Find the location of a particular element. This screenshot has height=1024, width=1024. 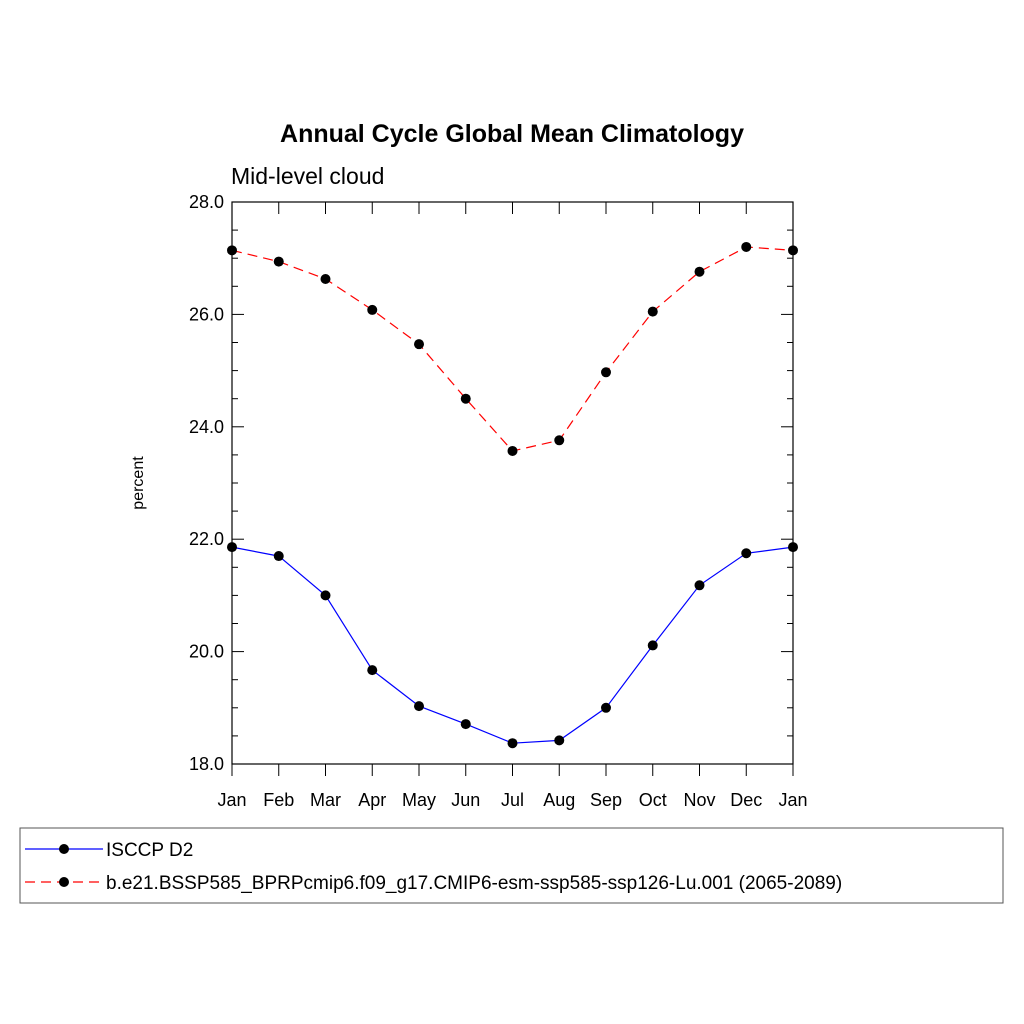

y-tick-label: 22.0 is located at coordinates (206, 539).